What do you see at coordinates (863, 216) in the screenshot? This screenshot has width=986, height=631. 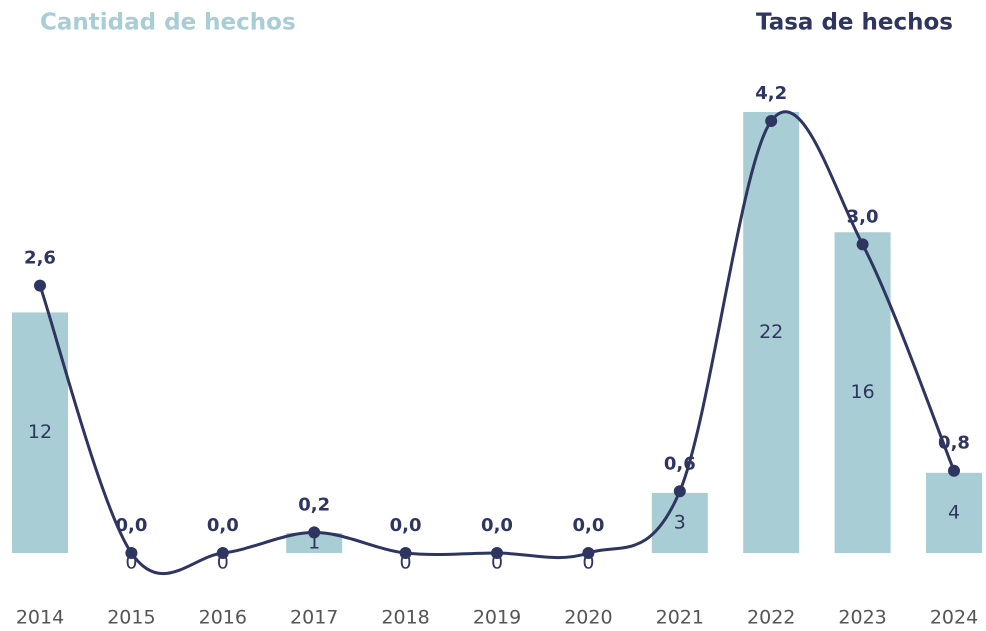 I see `rate-label: 3,0` at bounding box center [863, 216].